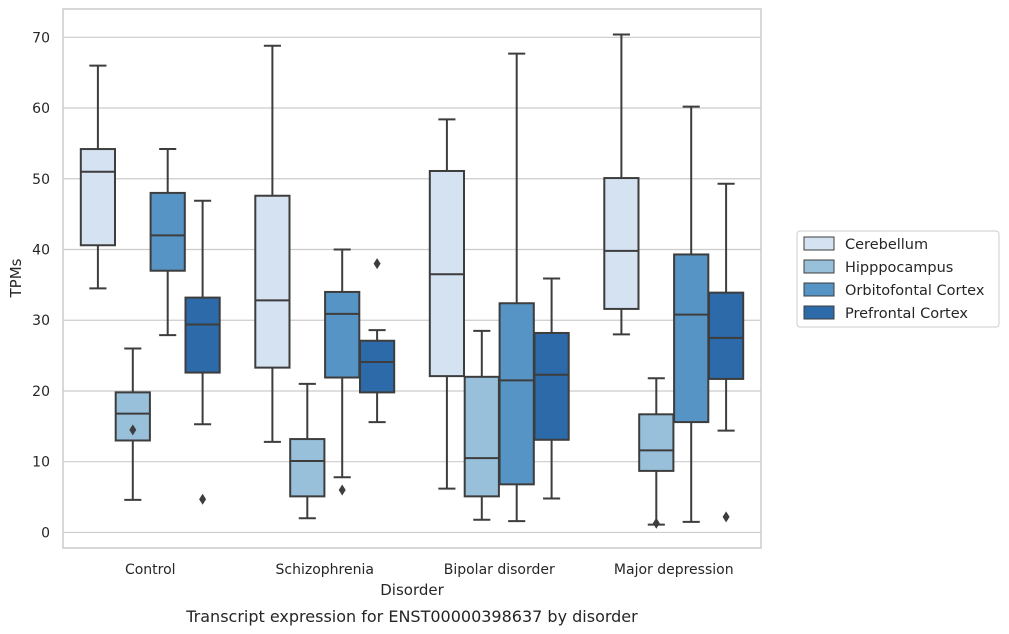 This screenshot has width=1009, height=634. Describe the element at coordinates (915, 291) in the screenshot. I see `legend-label: Orbitofontal Cortex` at that location.